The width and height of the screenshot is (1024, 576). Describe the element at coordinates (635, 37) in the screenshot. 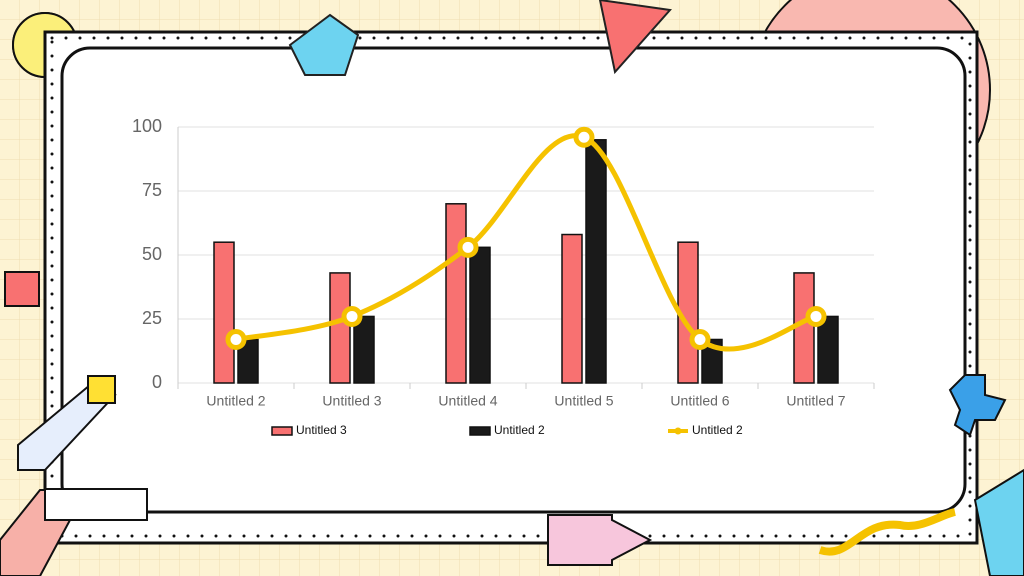

I see `watermelon` at that location.